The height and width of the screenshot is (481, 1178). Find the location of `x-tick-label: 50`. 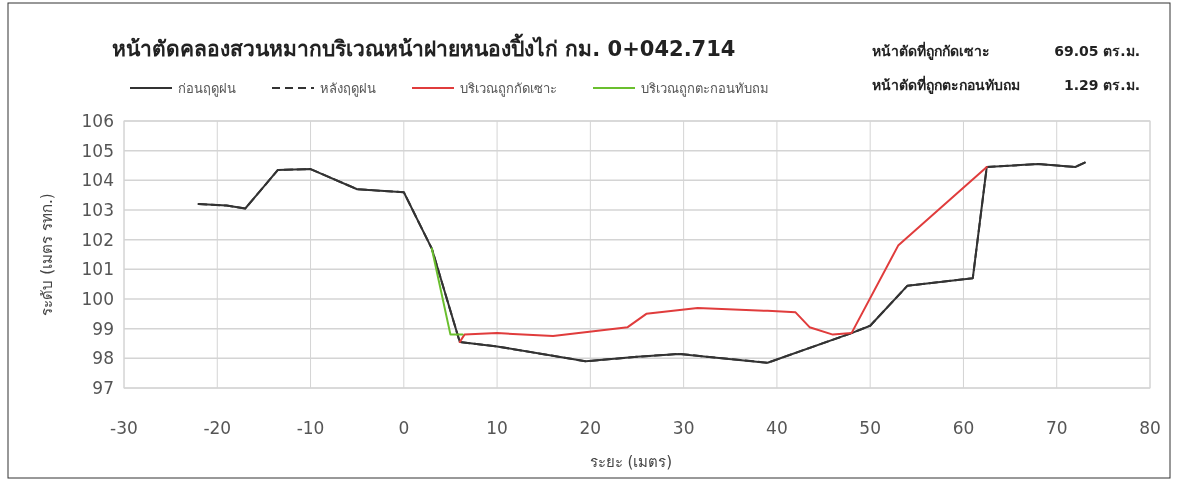

x-tick-label: 50 is located at coordinates (870, 428).